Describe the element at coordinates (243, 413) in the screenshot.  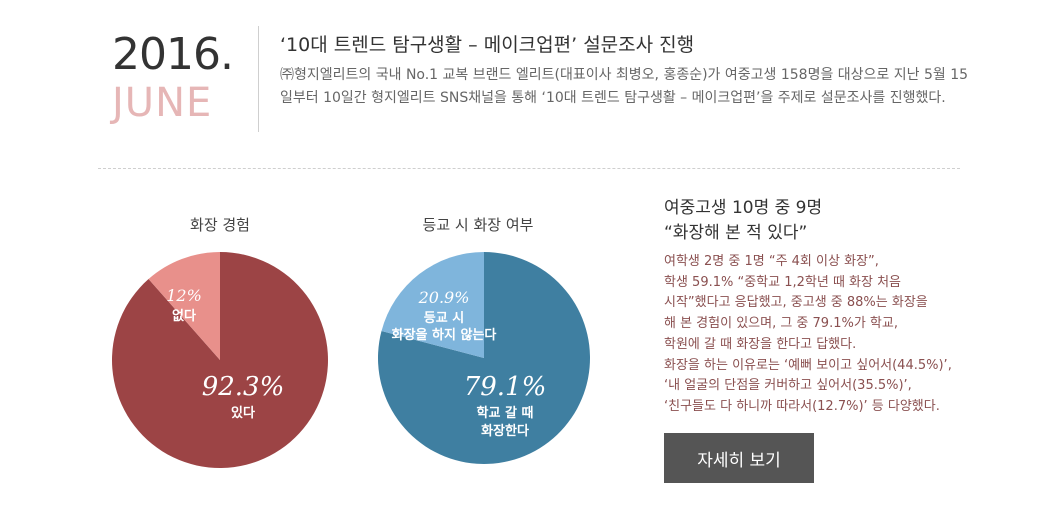
I see `pie1-slice1-label: 있다` at that location.